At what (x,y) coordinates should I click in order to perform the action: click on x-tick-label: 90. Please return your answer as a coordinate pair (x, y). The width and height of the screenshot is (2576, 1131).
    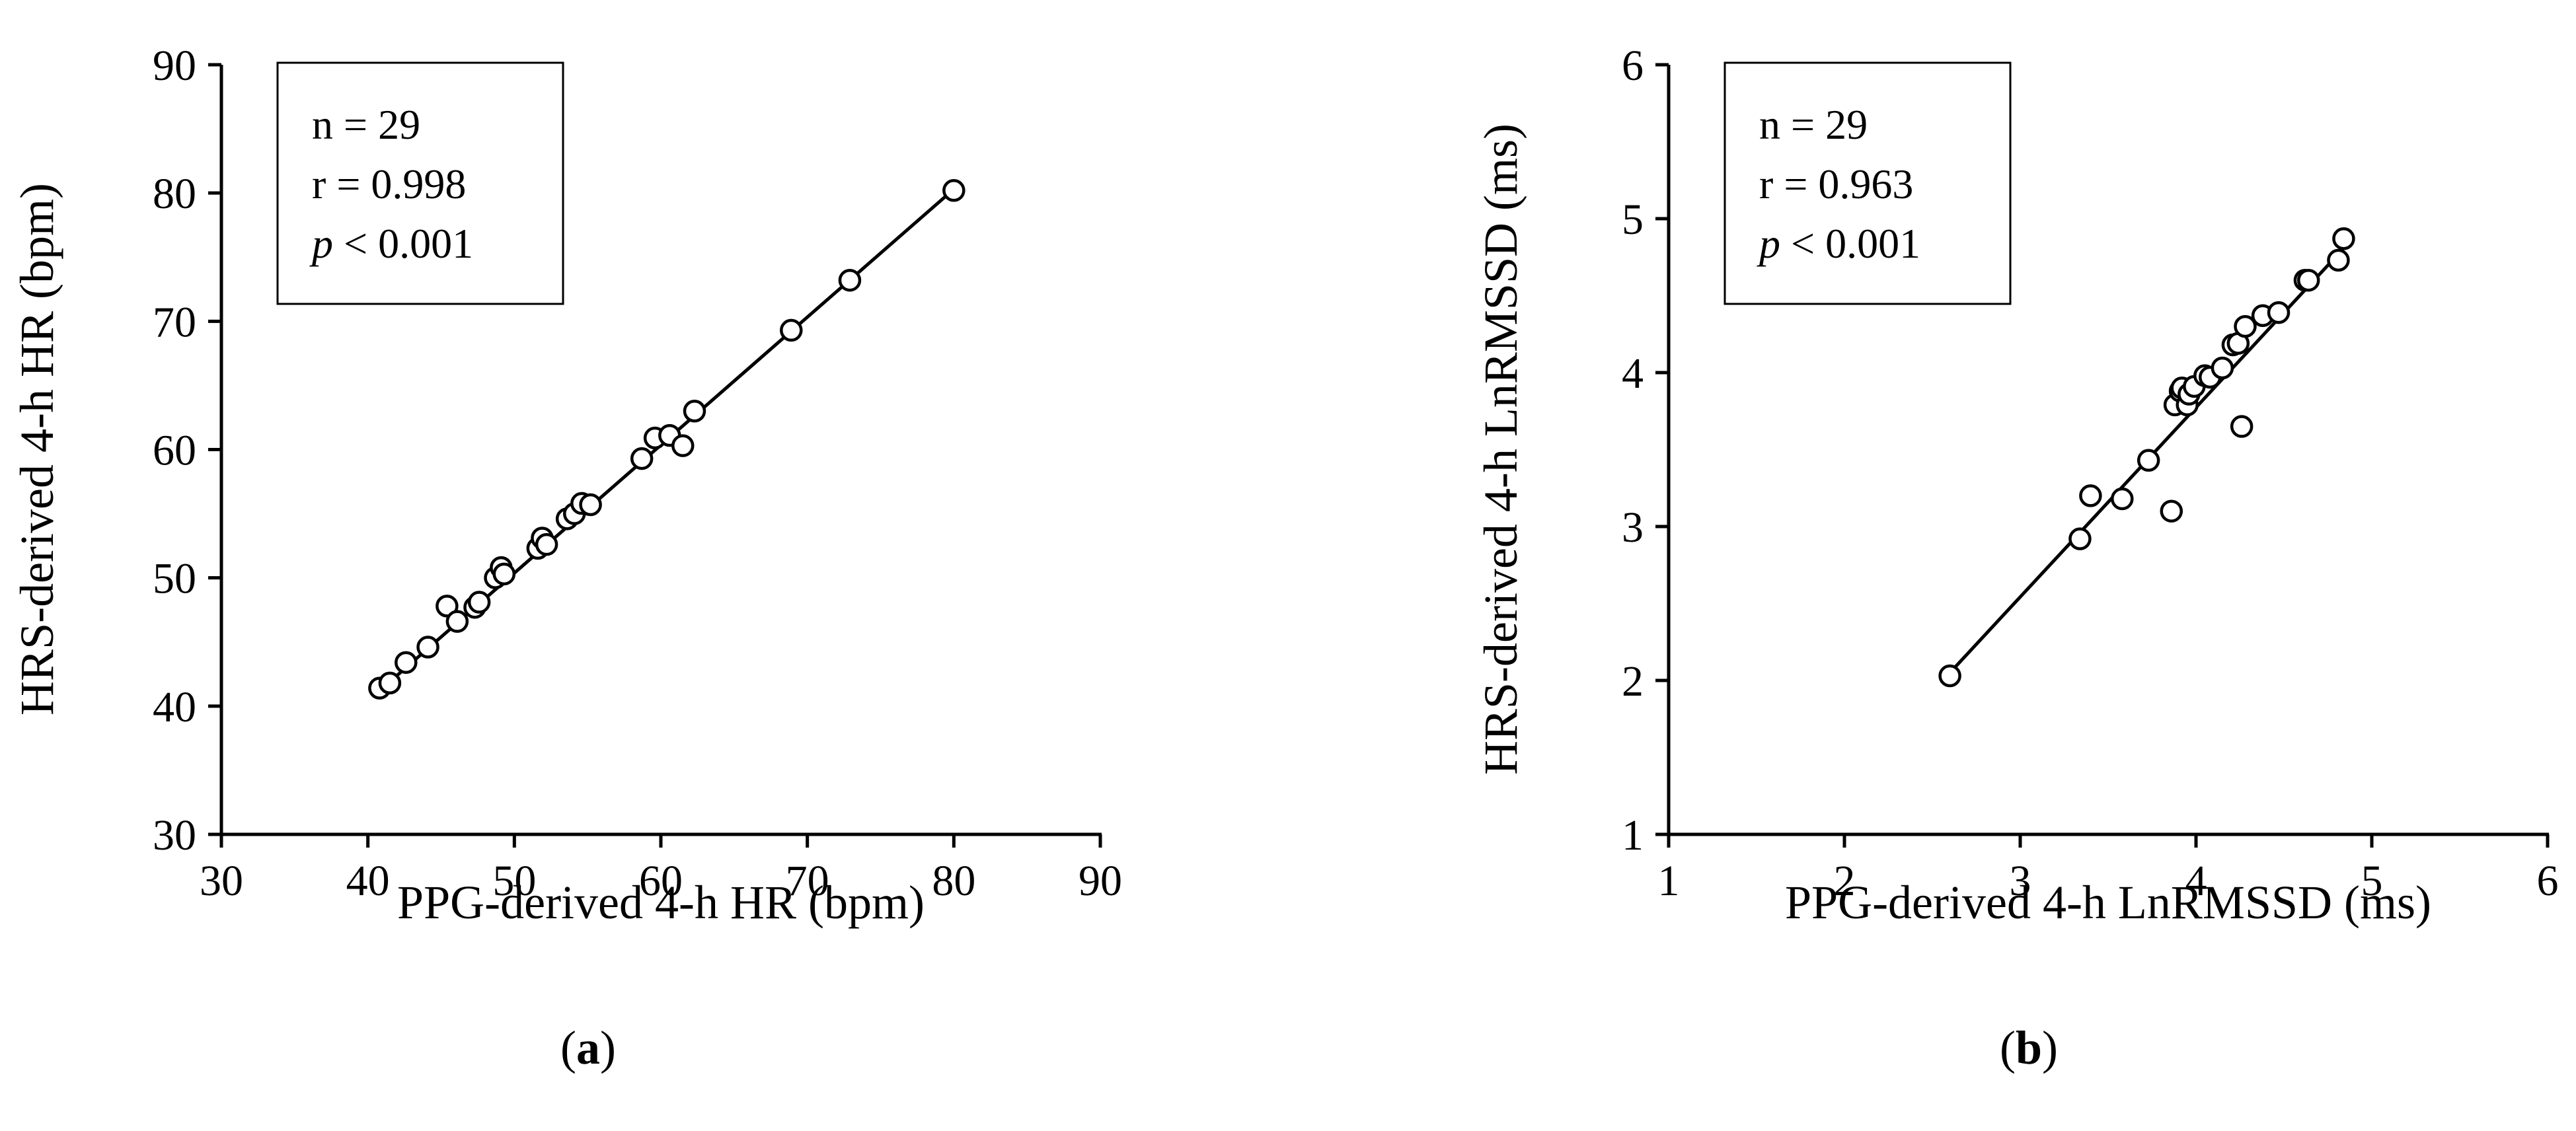
    Looking at the image, I should click on (1100, 881).